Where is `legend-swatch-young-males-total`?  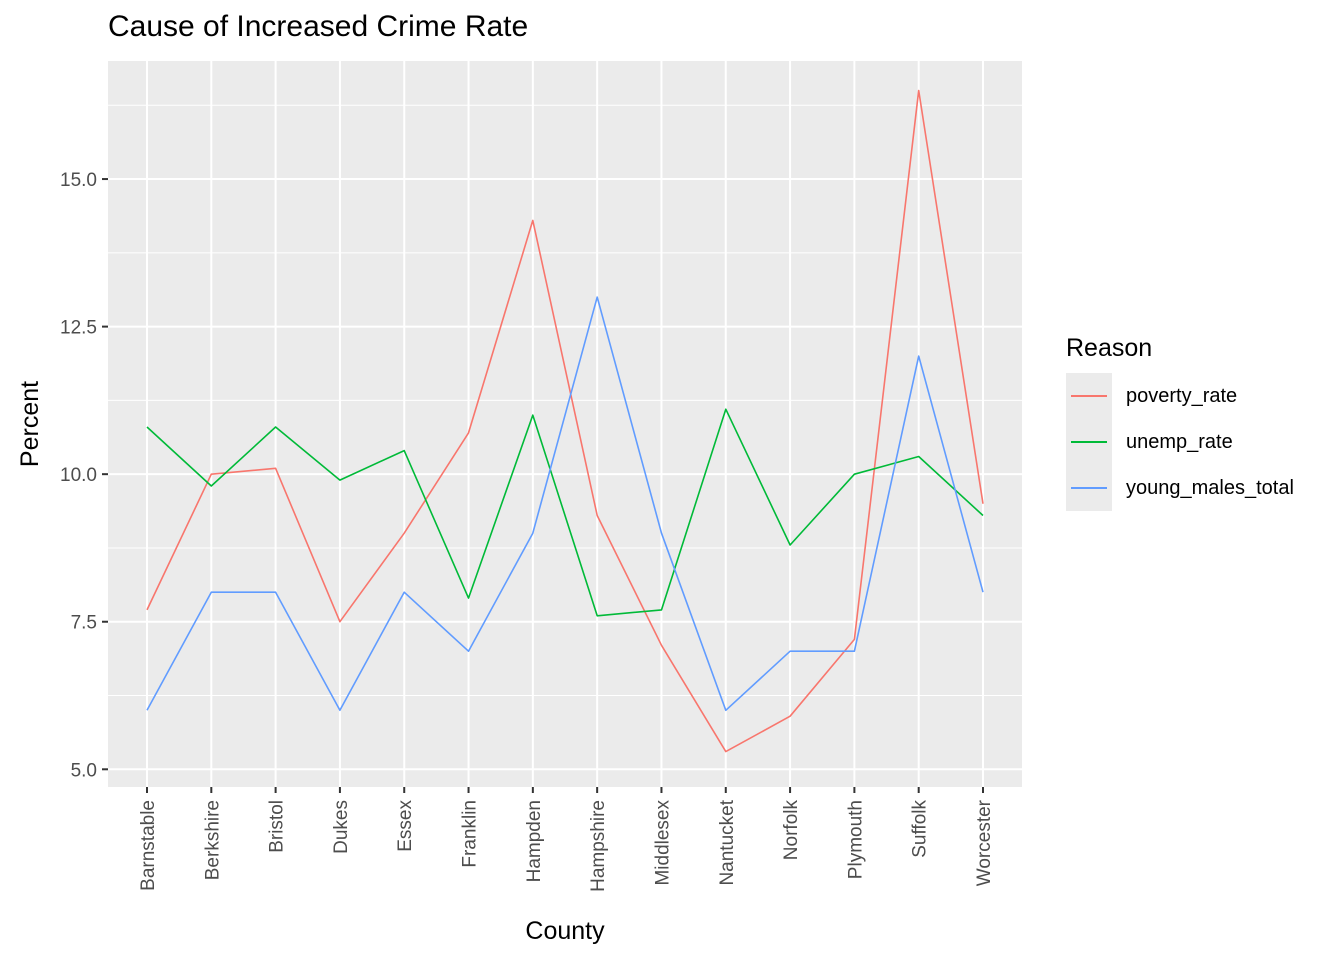
legend-swatch-young-males-total is located at coordinates (1089, 488).